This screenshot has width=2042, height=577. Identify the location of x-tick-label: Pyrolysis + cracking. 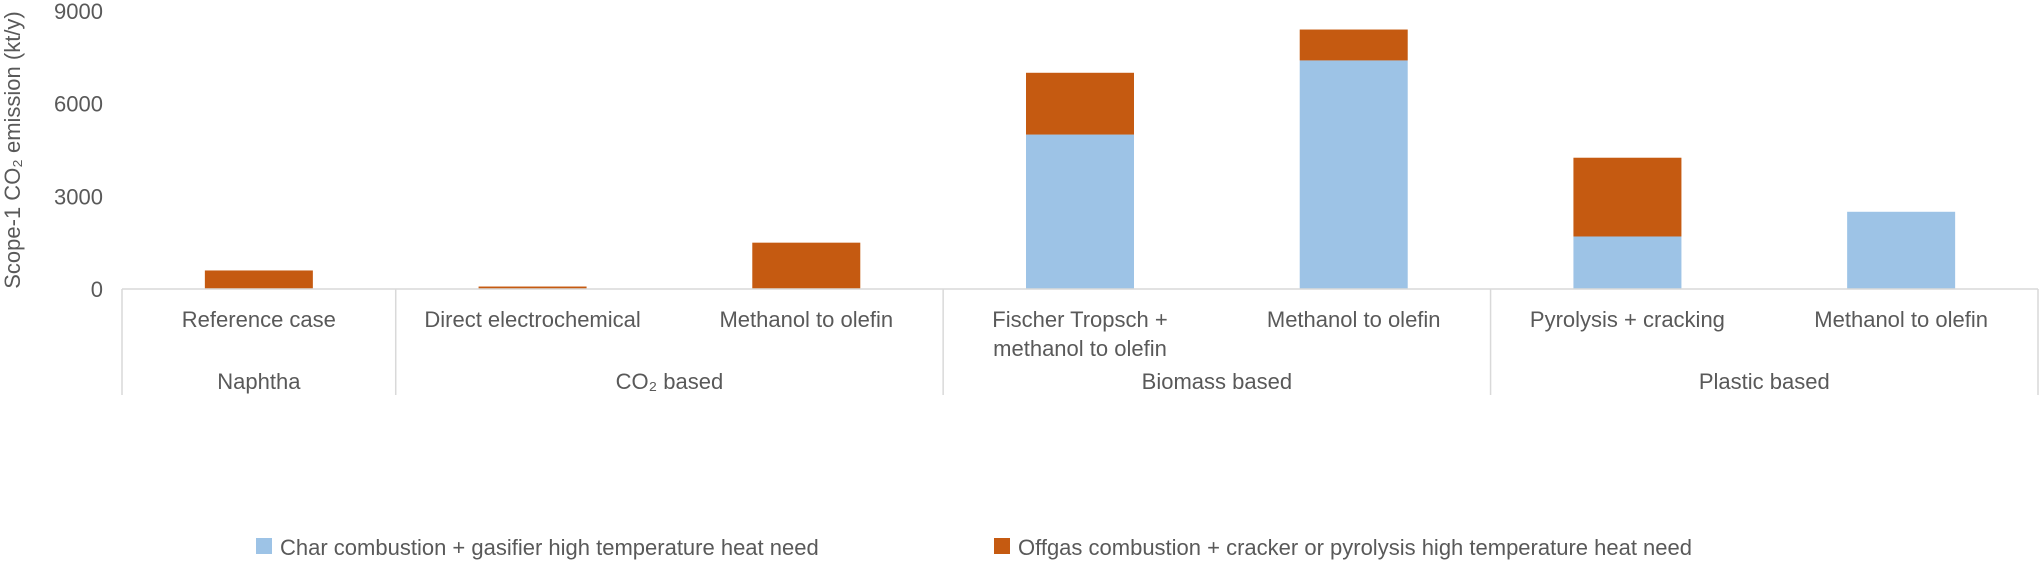
(1627, 319).